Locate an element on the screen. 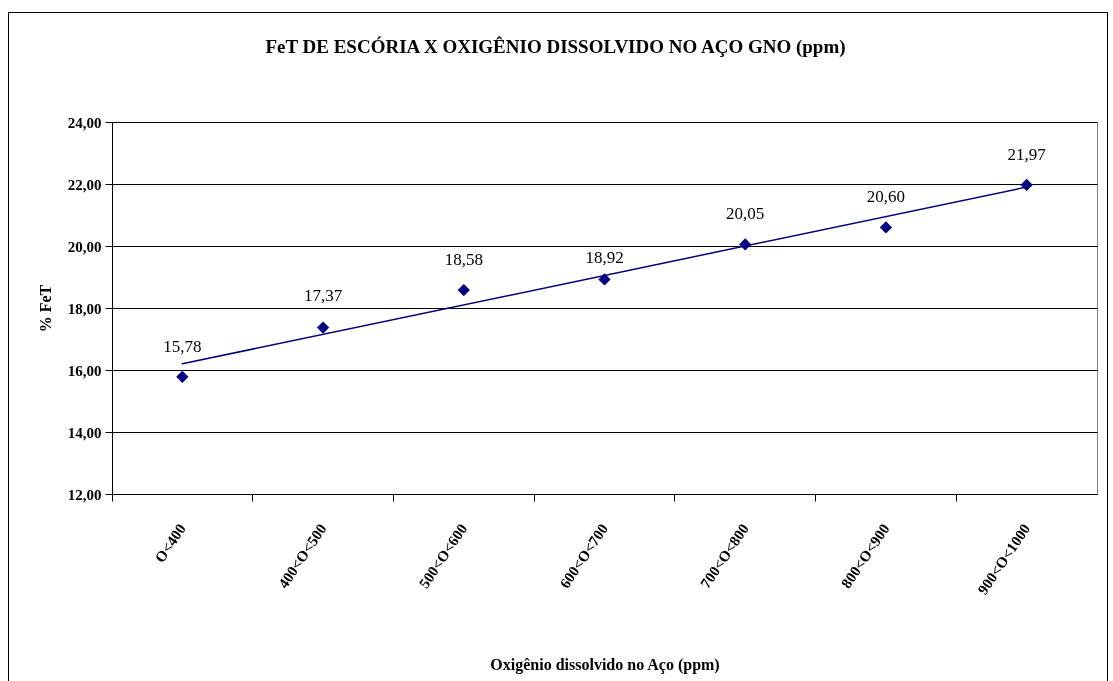  data-label: 15,78 is located at coordinates (182, 346).